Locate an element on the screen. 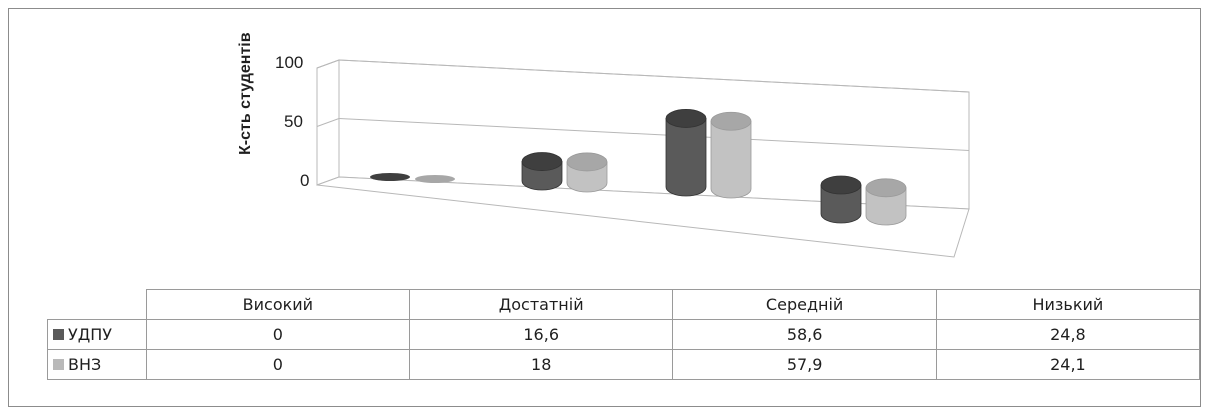 This screenshot has height=417, width=1211. table-row: УДПУ 0 16,6 58,6 24,8 is located at coordinates (624, 334).